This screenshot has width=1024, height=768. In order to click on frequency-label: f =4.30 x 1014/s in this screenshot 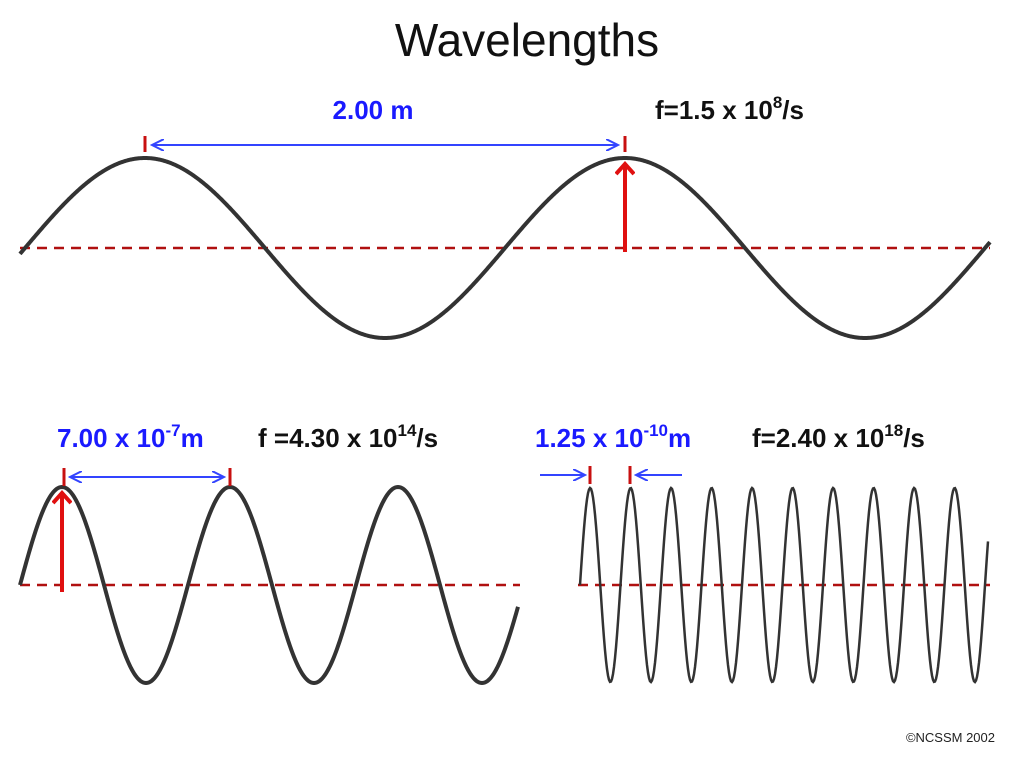, I will do `click(348, 437)`.